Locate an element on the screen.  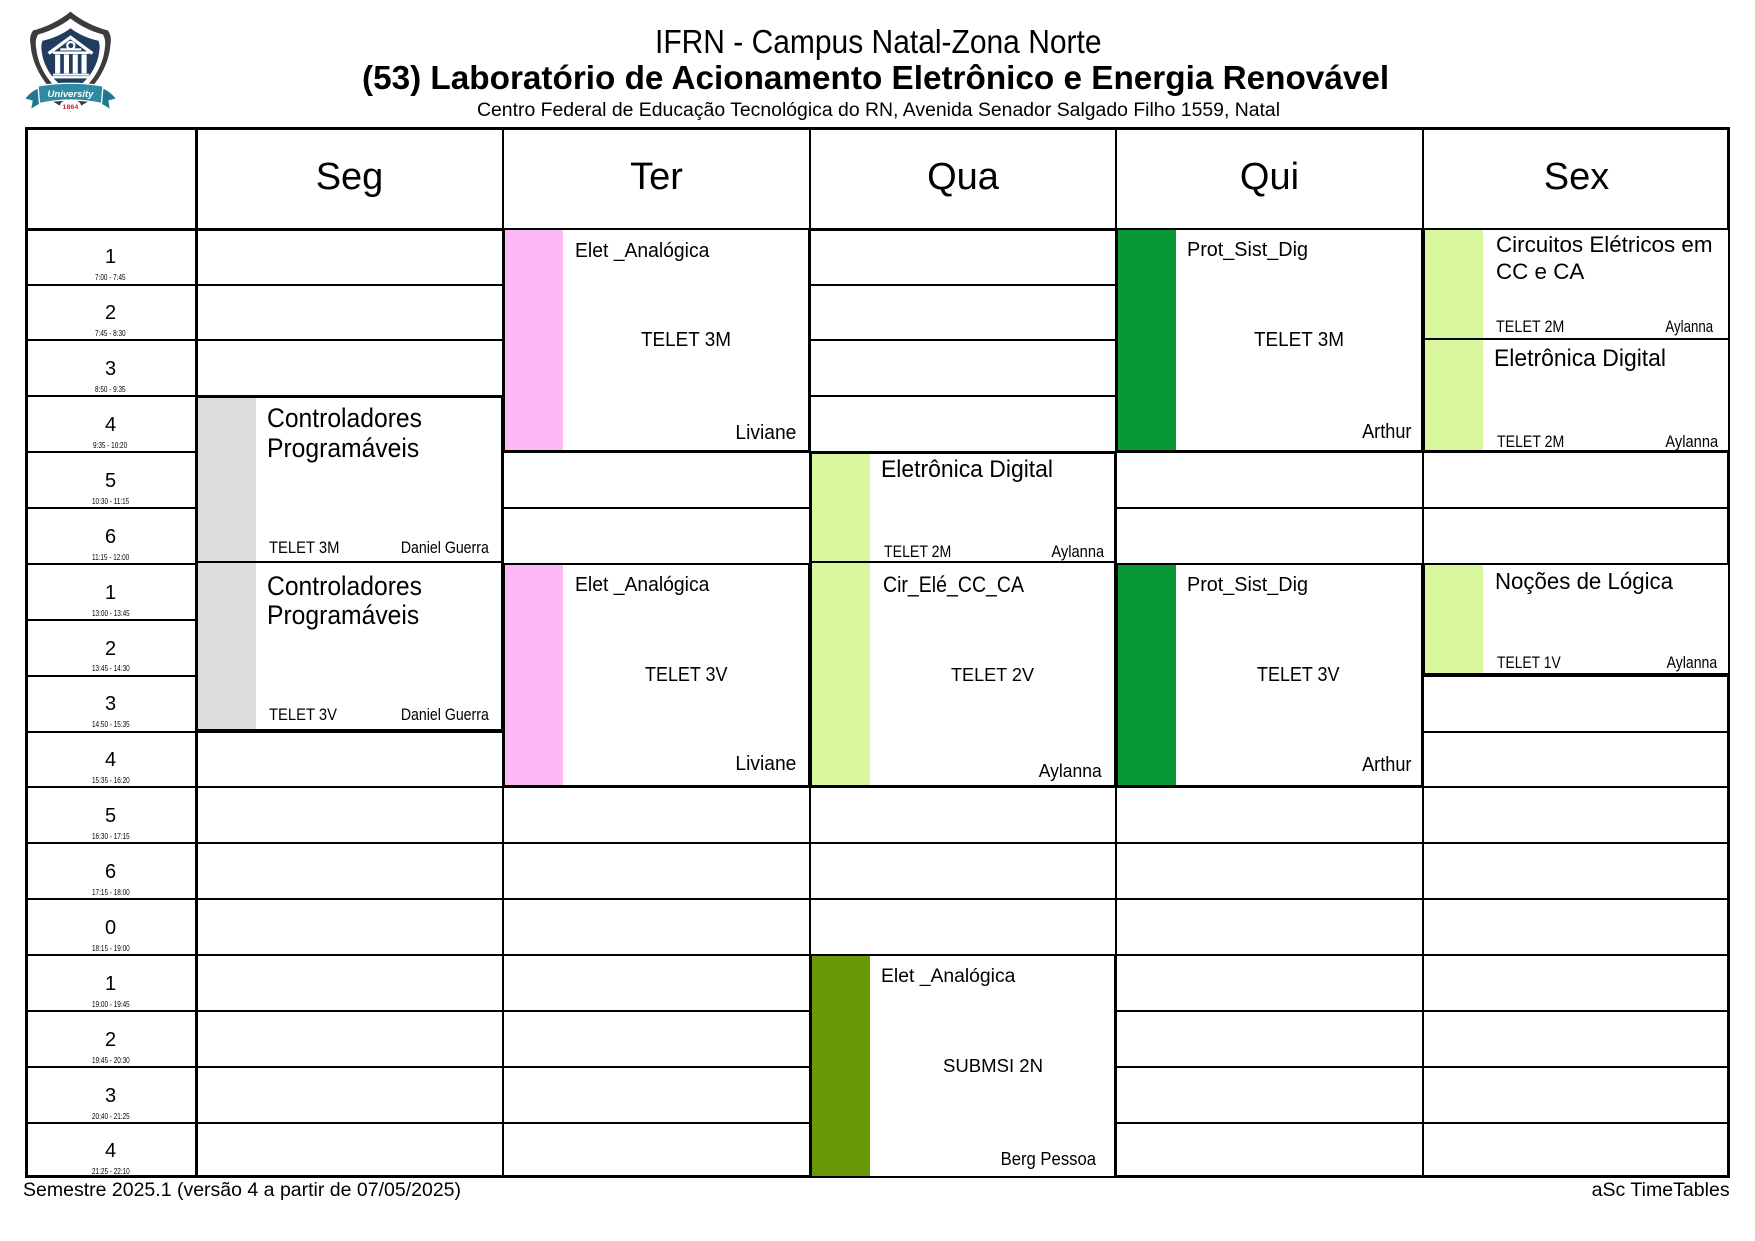
svg-text: 1864 is located at coordinates (71, 107).